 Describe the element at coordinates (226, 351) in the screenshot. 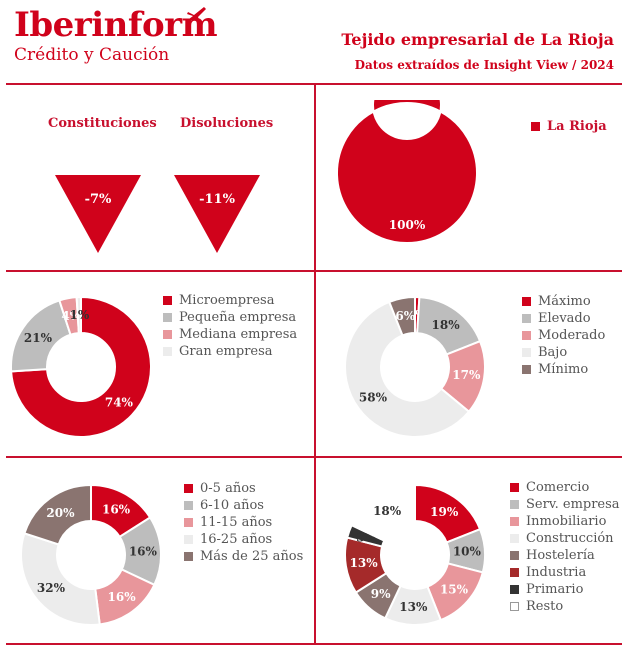

I see `legend-label: Gran empresa` at that location.